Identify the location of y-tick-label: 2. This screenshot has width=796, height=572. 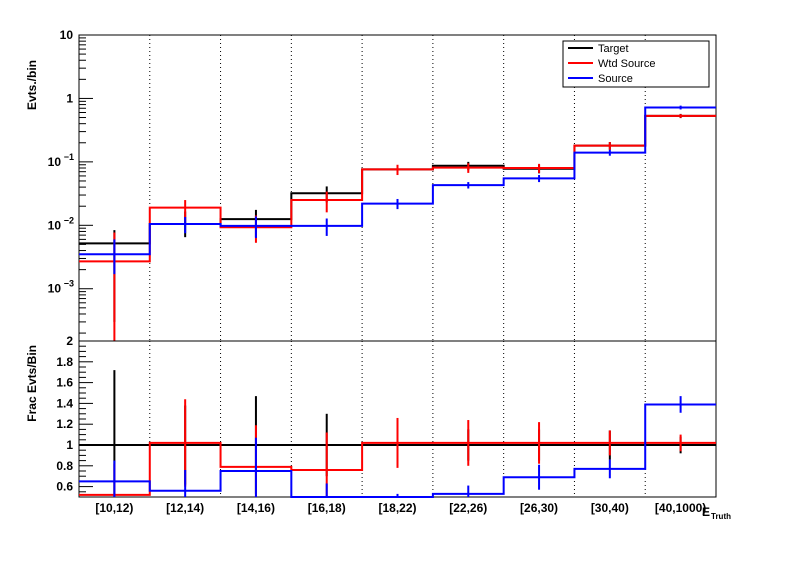
(69, 341).